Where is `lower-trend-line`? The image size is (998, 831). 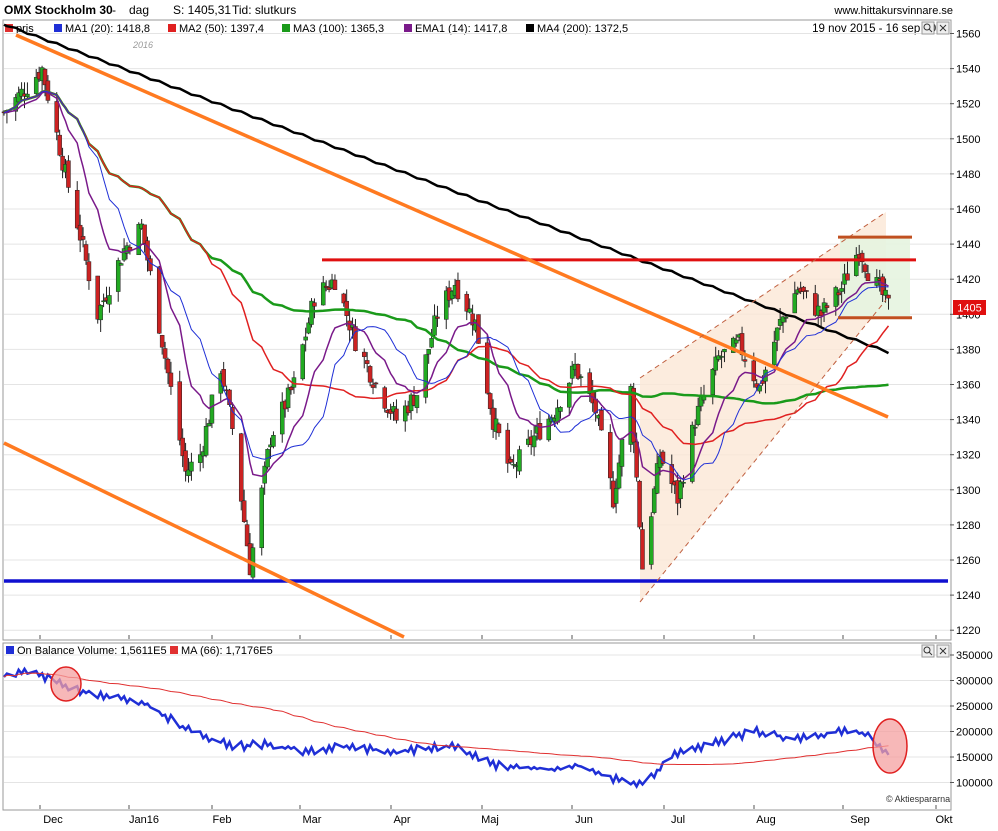
lower-trend-line is located at coordinates (204, 540).